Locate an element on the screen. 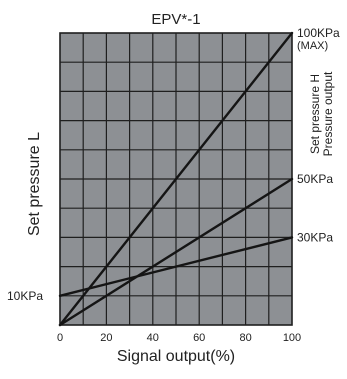  x-tick-label: 0 is located at coordinates (60, 338).